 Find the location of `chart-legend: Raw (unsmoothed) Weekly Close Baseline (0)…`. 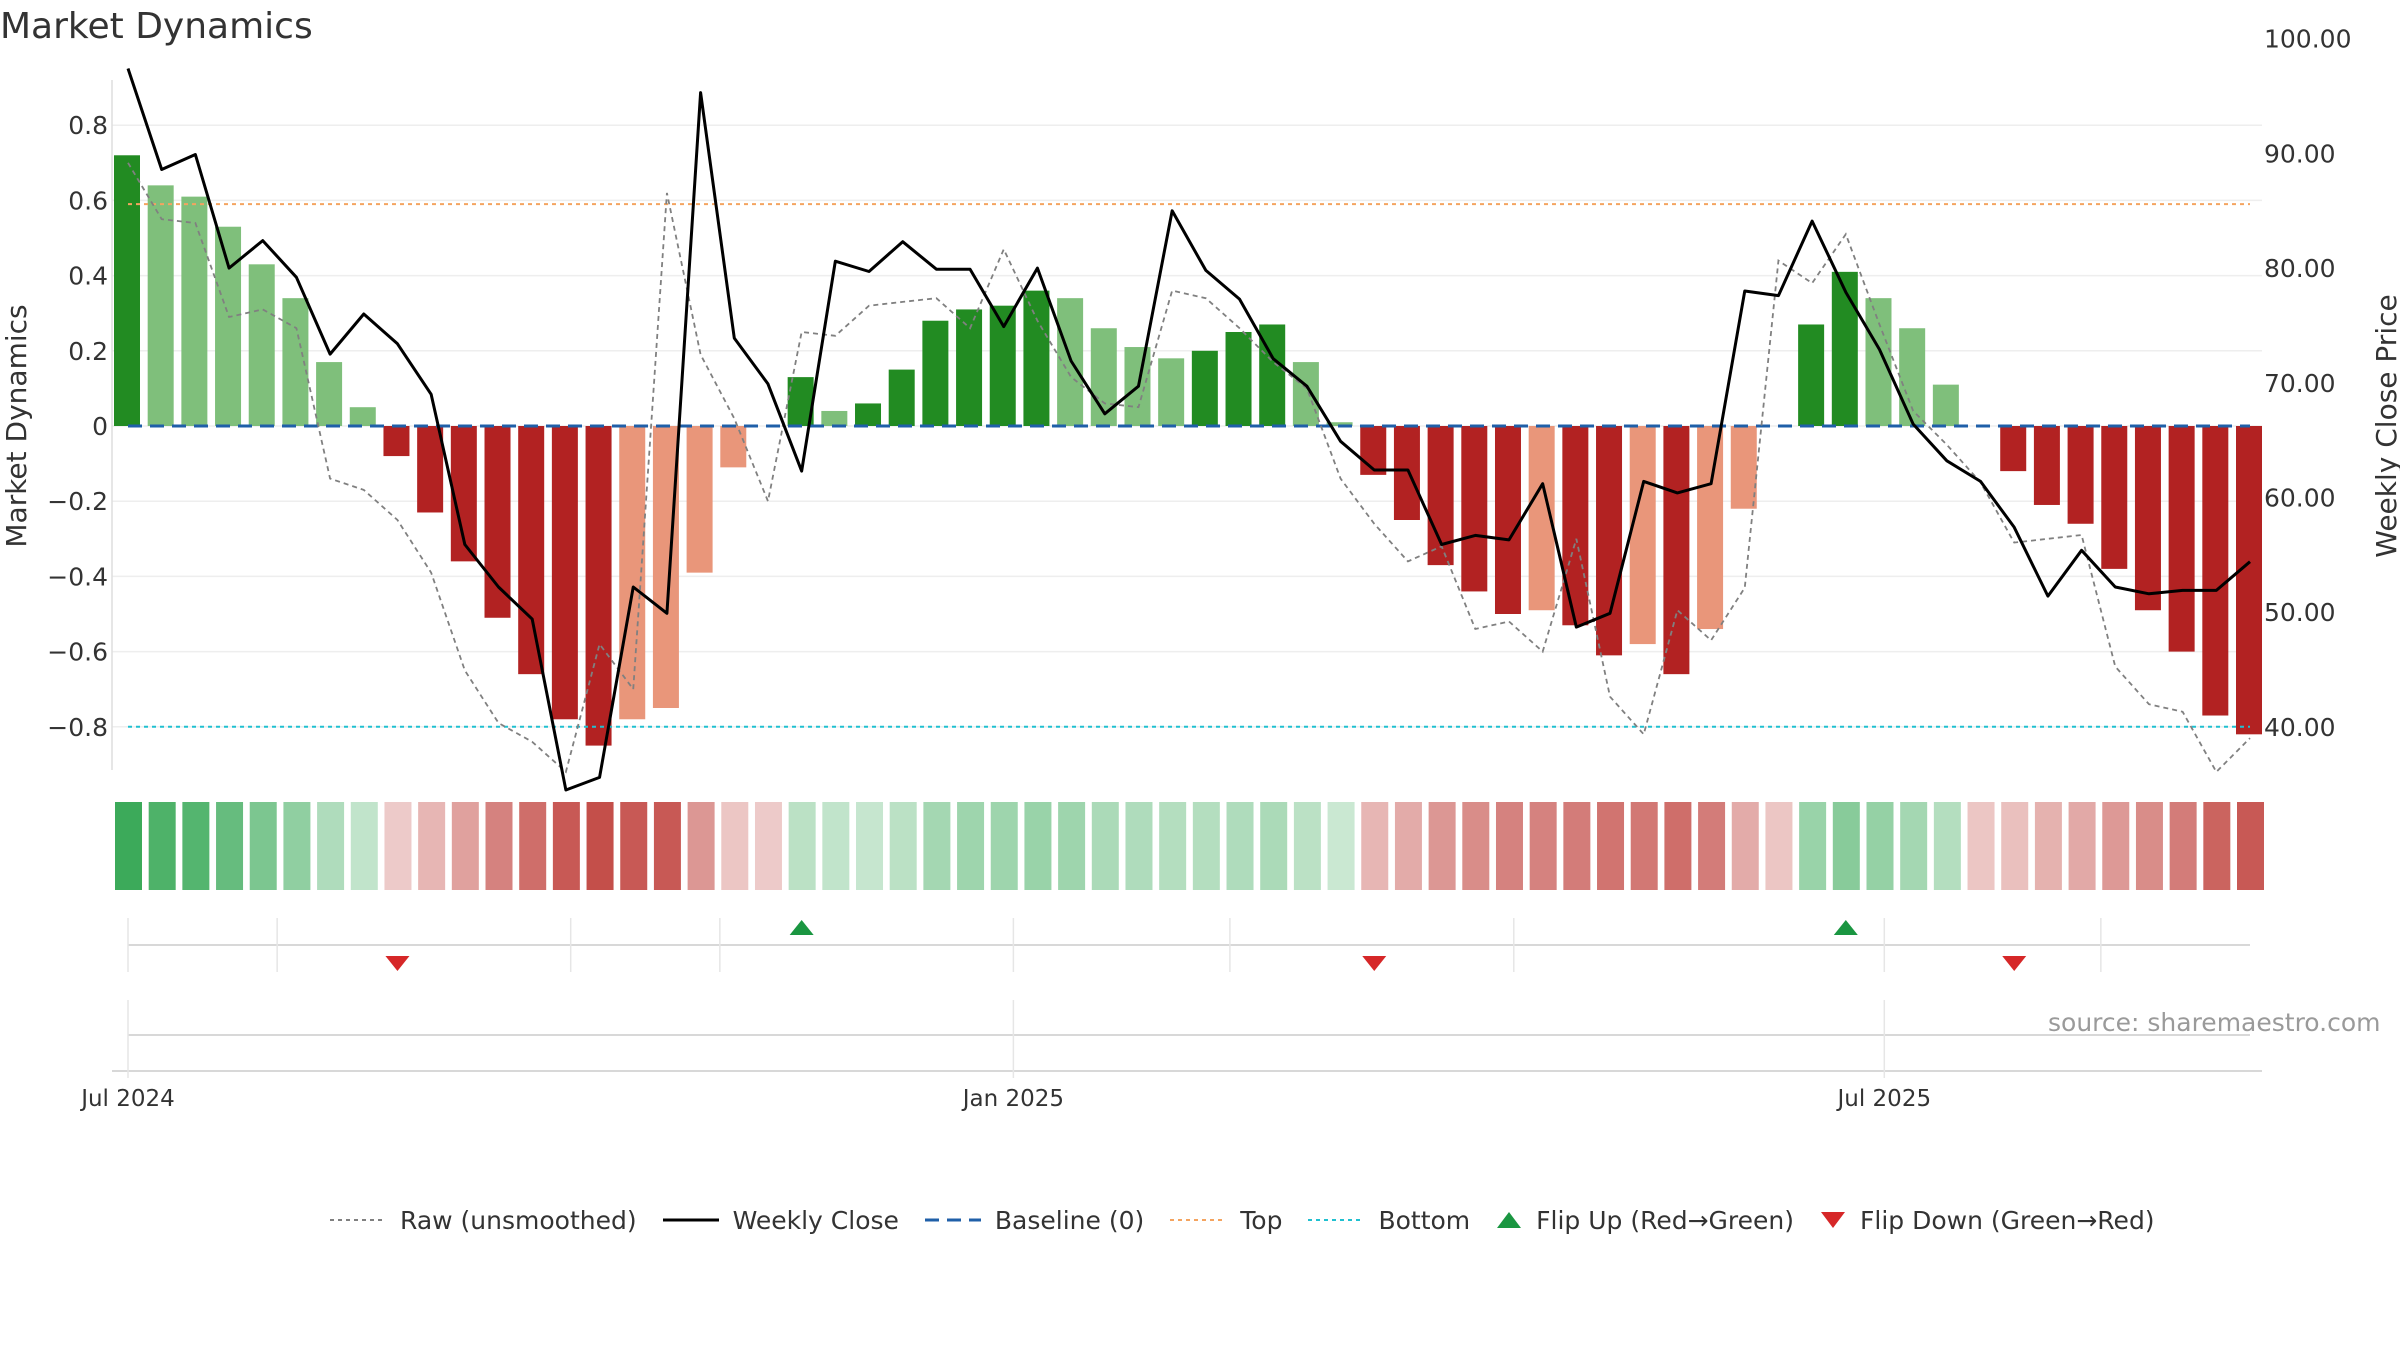

chart-legend: Raw (unsmoothed) Weekly Close Baseline (0)… is located at coordinates (1280, 1220).